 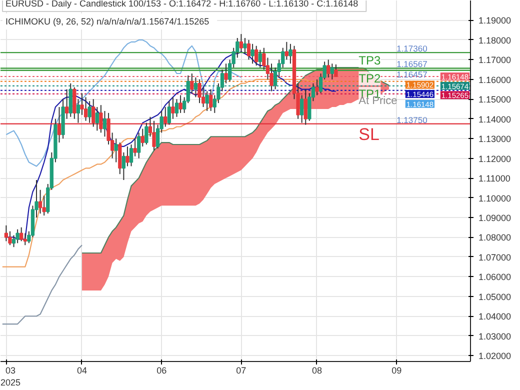 I want to click on y-tick-label: 1.15000, so click(x=495, y=99).